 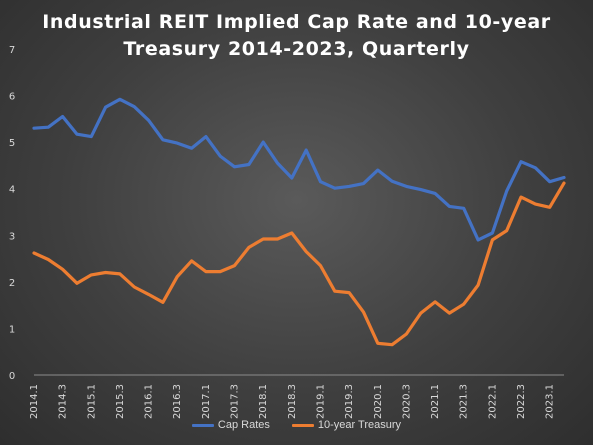 What do you see at coordinates (235, 401) in the screenshot?
I see `x-tick-label: 2017.3` at bounding box center [235, 401].